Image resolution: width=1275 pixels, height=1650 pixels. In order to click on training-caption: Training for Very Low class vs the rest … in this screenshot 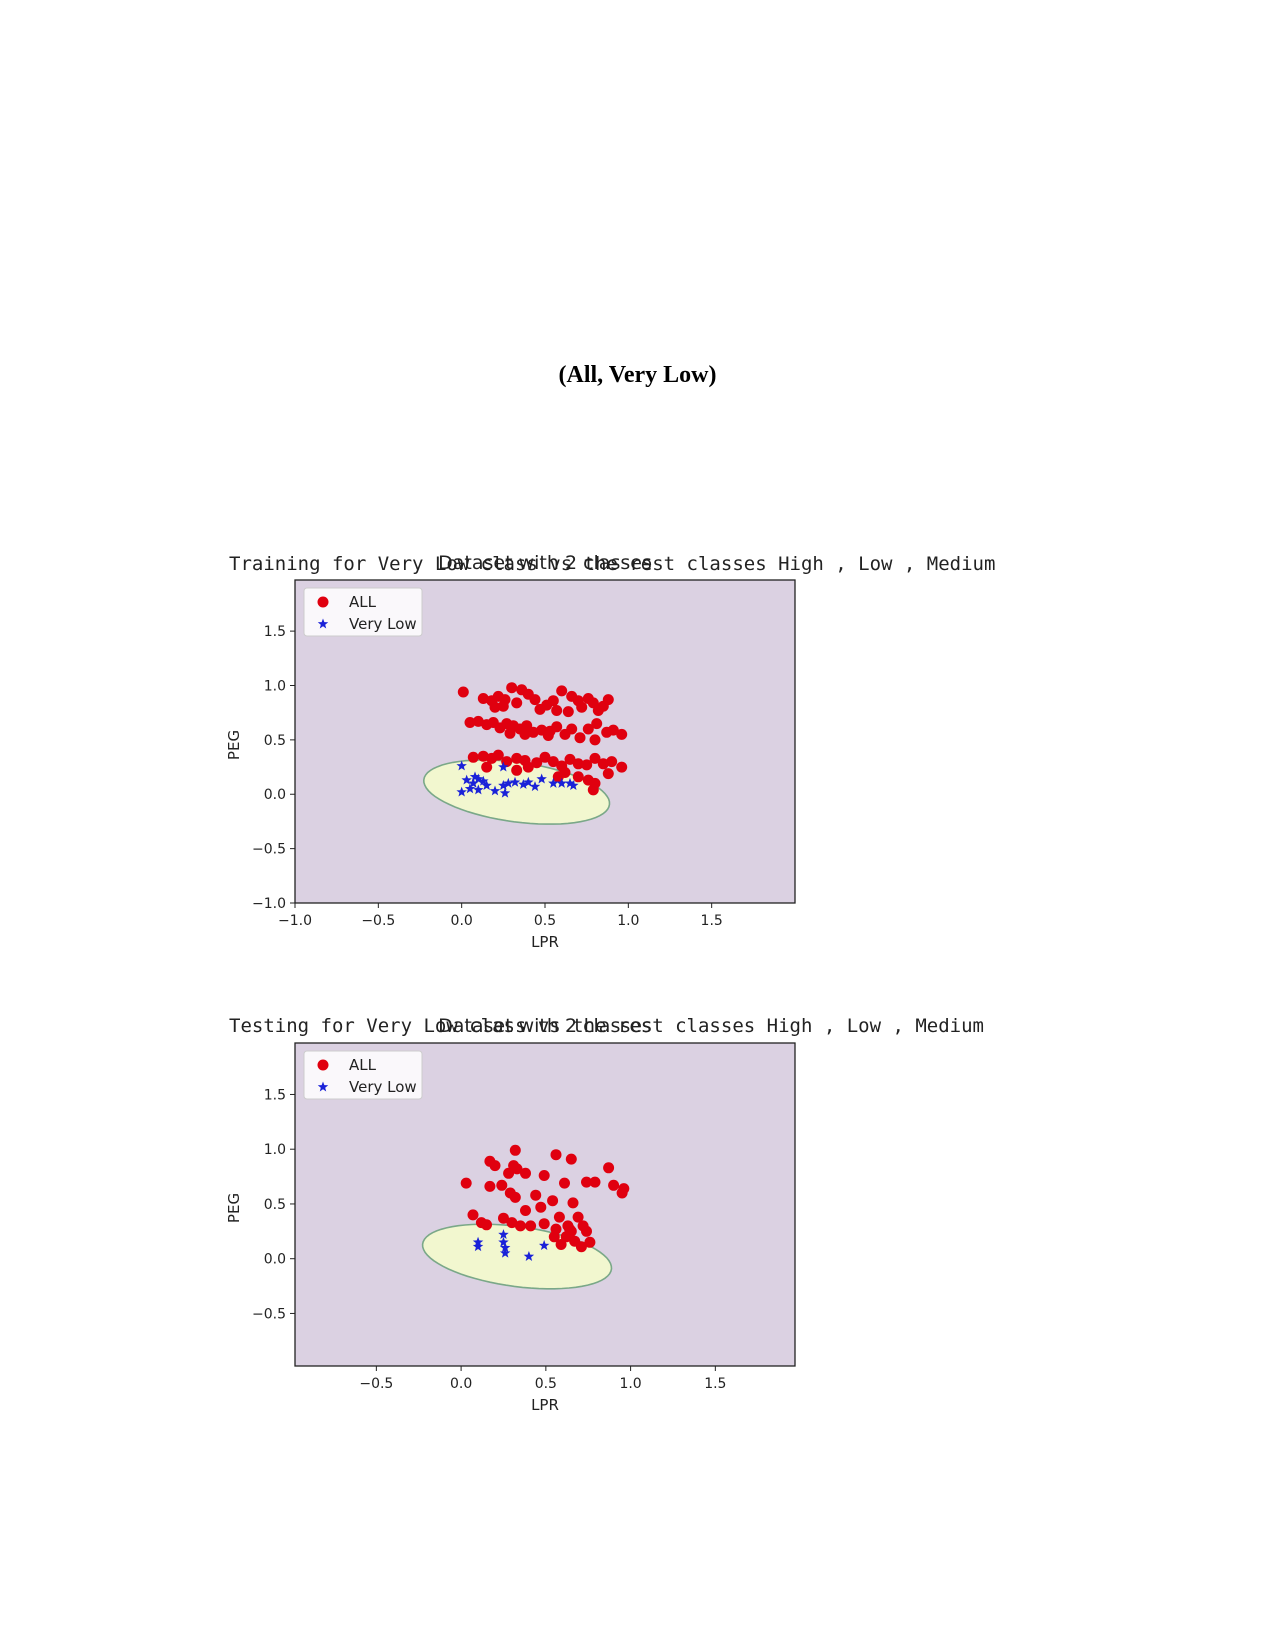, I will do `click(612, 564)`.